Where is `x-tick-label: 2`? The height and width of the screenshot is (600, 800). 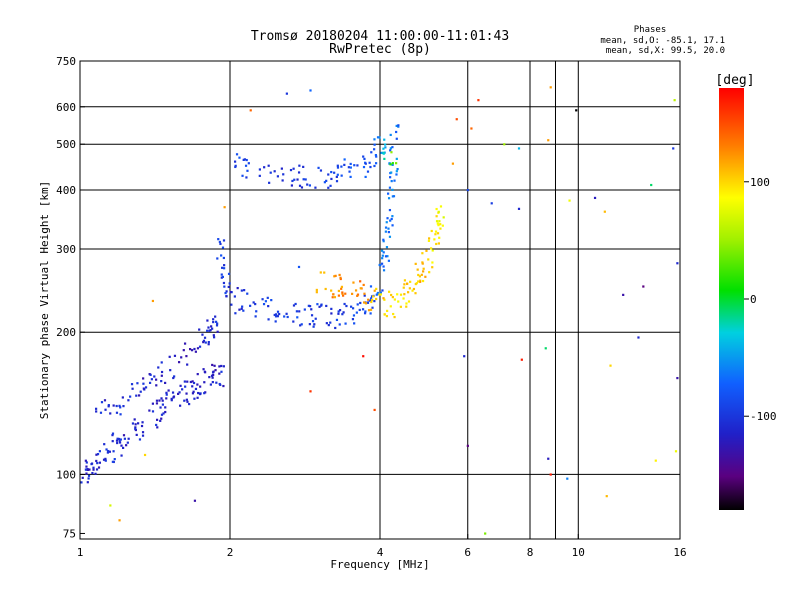 x-tick-label: 2 is located at coordinates (230, 552).